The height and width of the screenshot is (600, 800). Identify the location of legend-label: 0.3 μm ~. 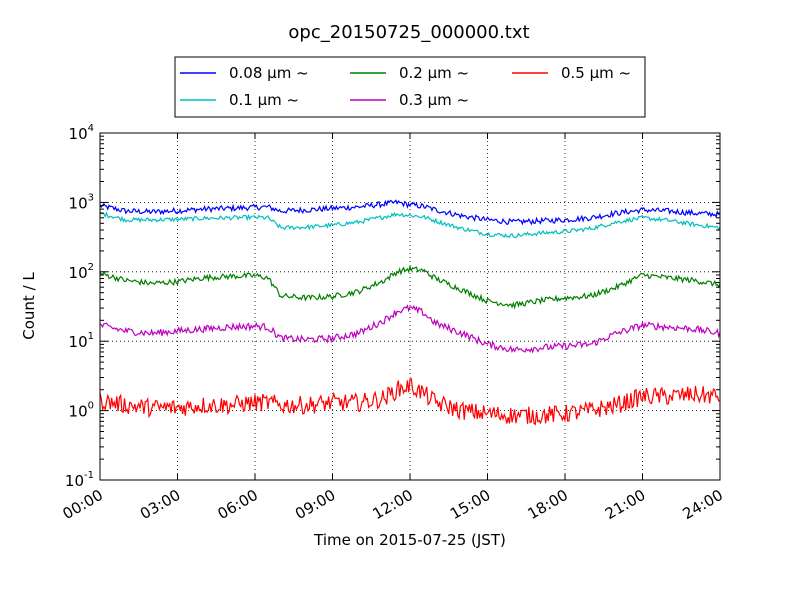
(434, 100).